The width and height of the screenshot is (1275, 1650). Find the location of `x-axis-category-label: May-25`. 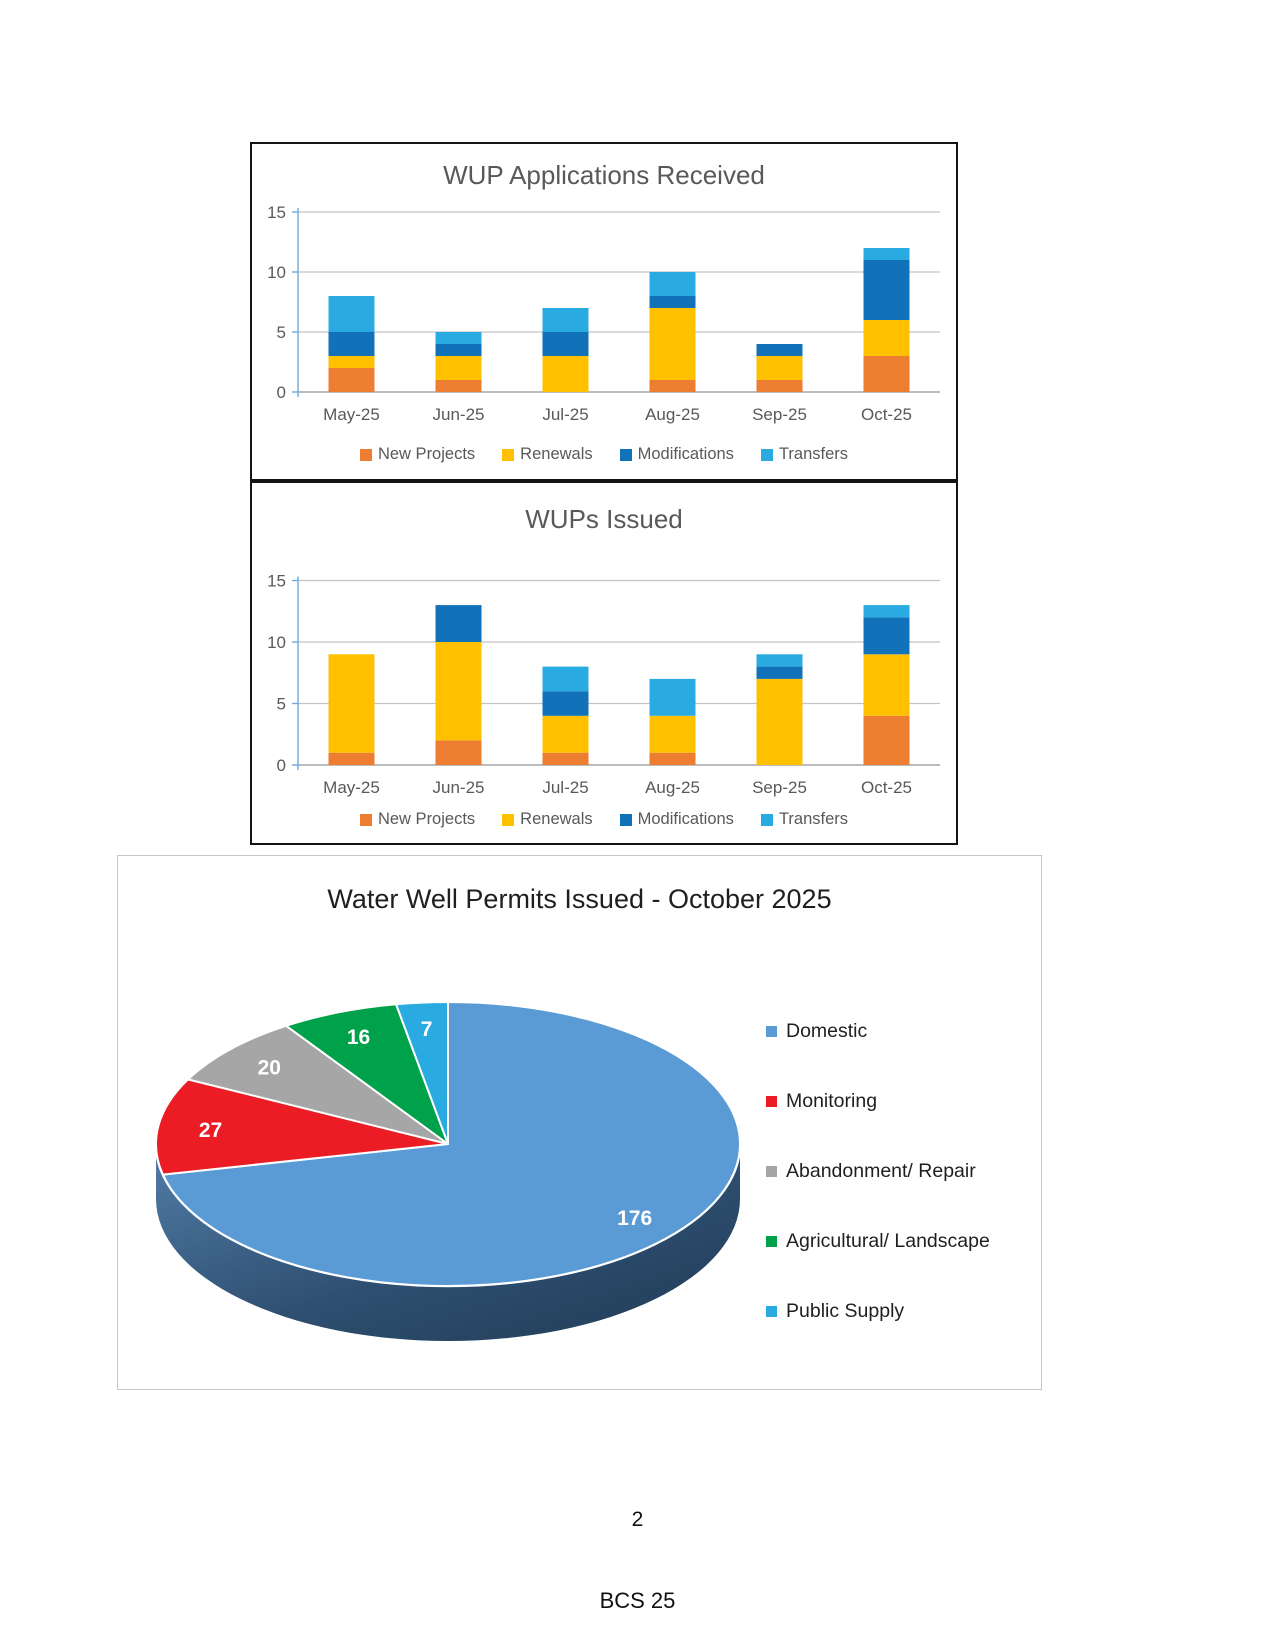

x-axis-category-label: May-25 is located at coordinates (351, 414).